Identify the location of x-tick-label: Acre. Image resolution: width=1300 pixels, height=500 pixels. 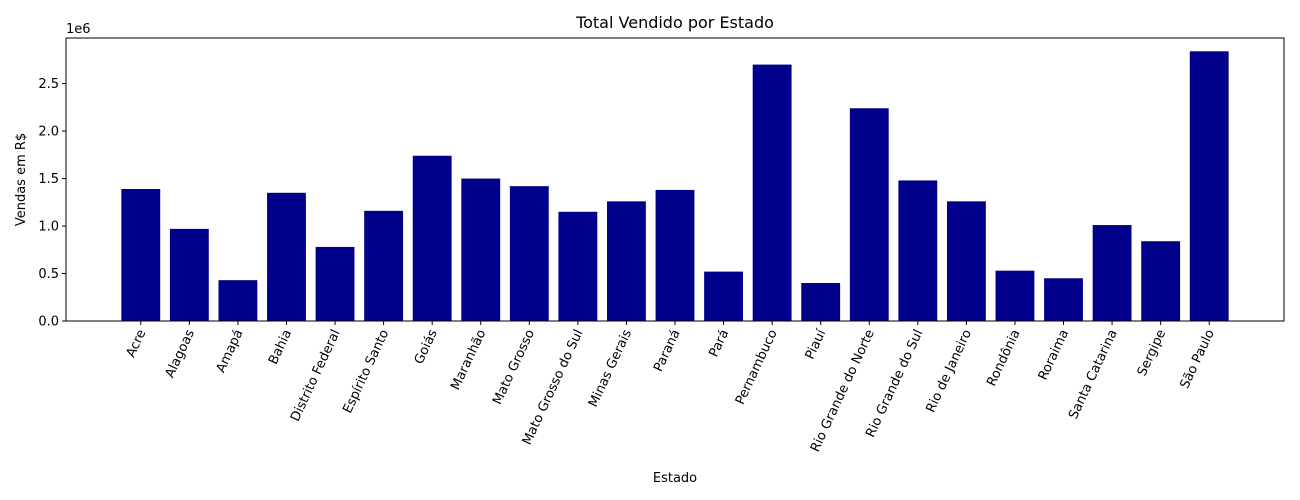
(137, 343).